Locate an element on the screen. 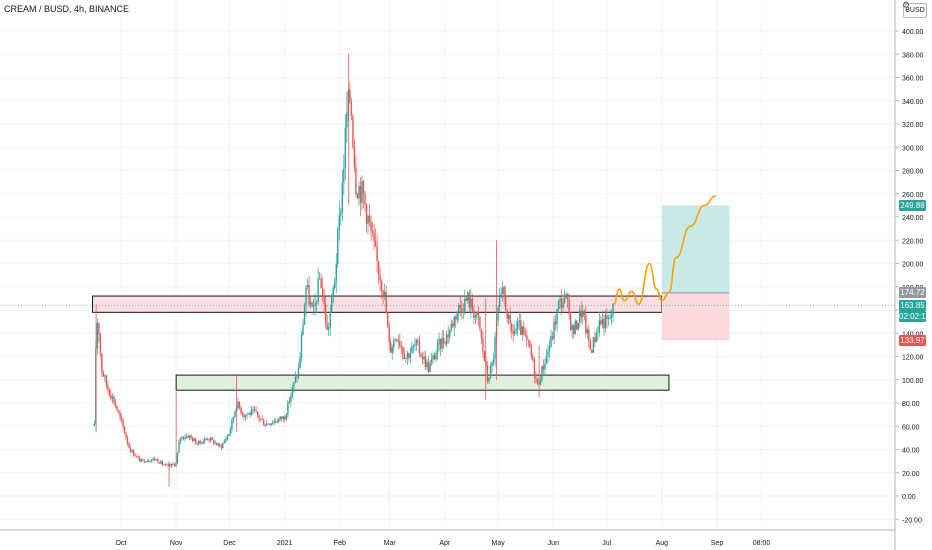 The width and height of the screenshot is (932, 550). price-tick-label: 400.00 is located at coordinates (913, 32).